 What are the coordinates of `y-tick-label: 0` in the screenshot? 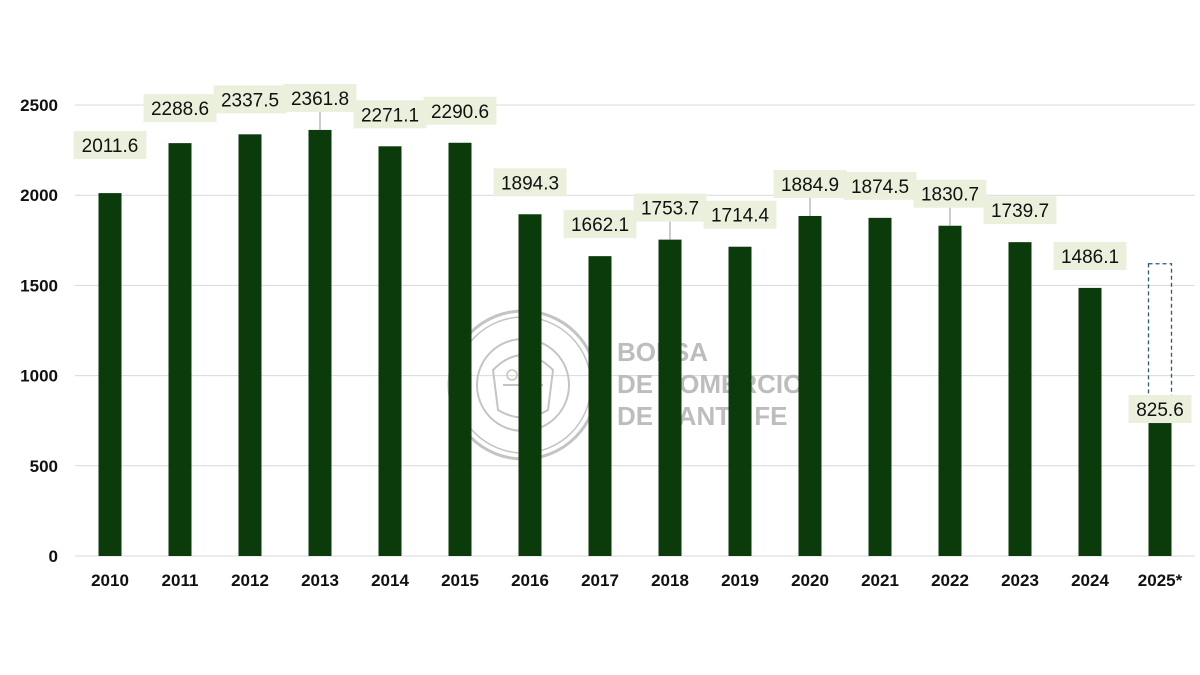 It's located at (53, 556).